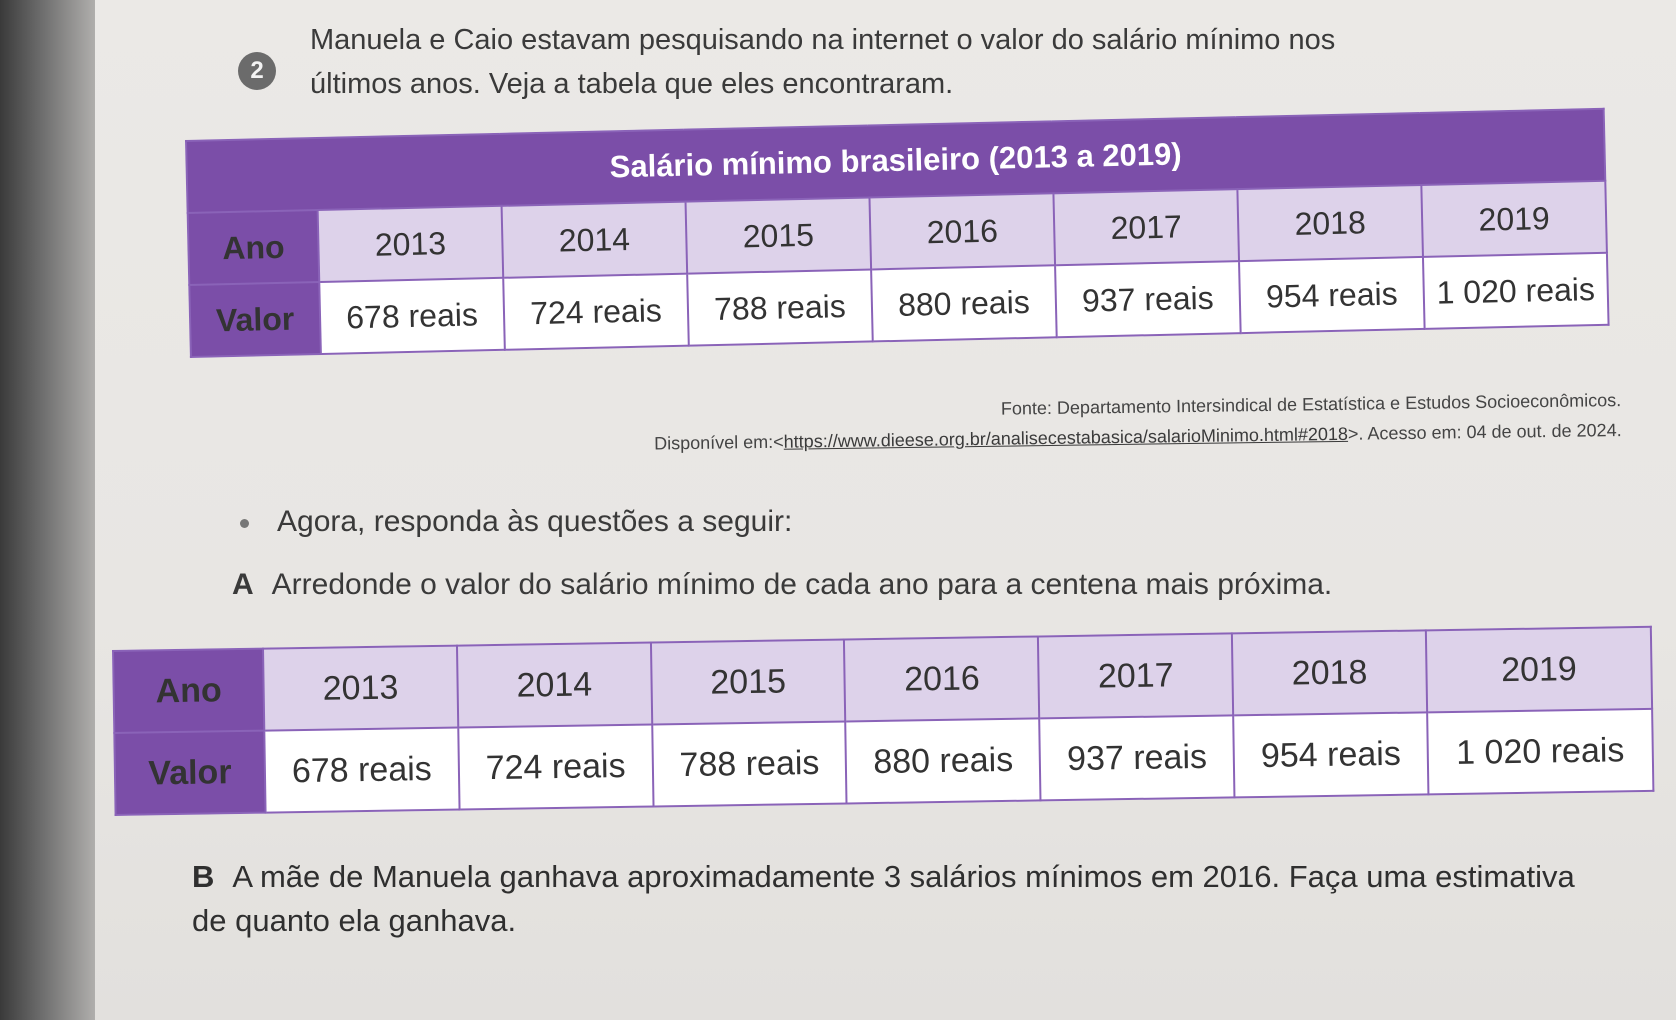 This screenshot has height=1020, width=1676. I want to click on instruction-text: Agora, responda às questões a seguir:, so click(535, 521).